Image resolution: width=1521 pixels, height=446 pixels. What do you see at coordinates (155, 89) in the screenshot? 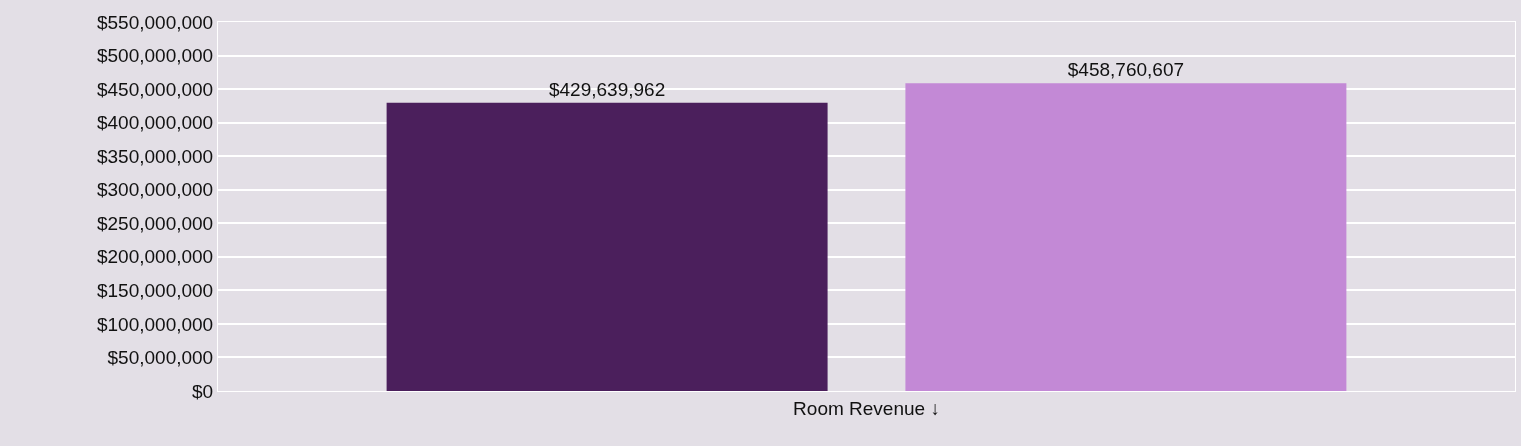
I see `y-tick-label: $450,000,000` at bounding box center [155, 89].